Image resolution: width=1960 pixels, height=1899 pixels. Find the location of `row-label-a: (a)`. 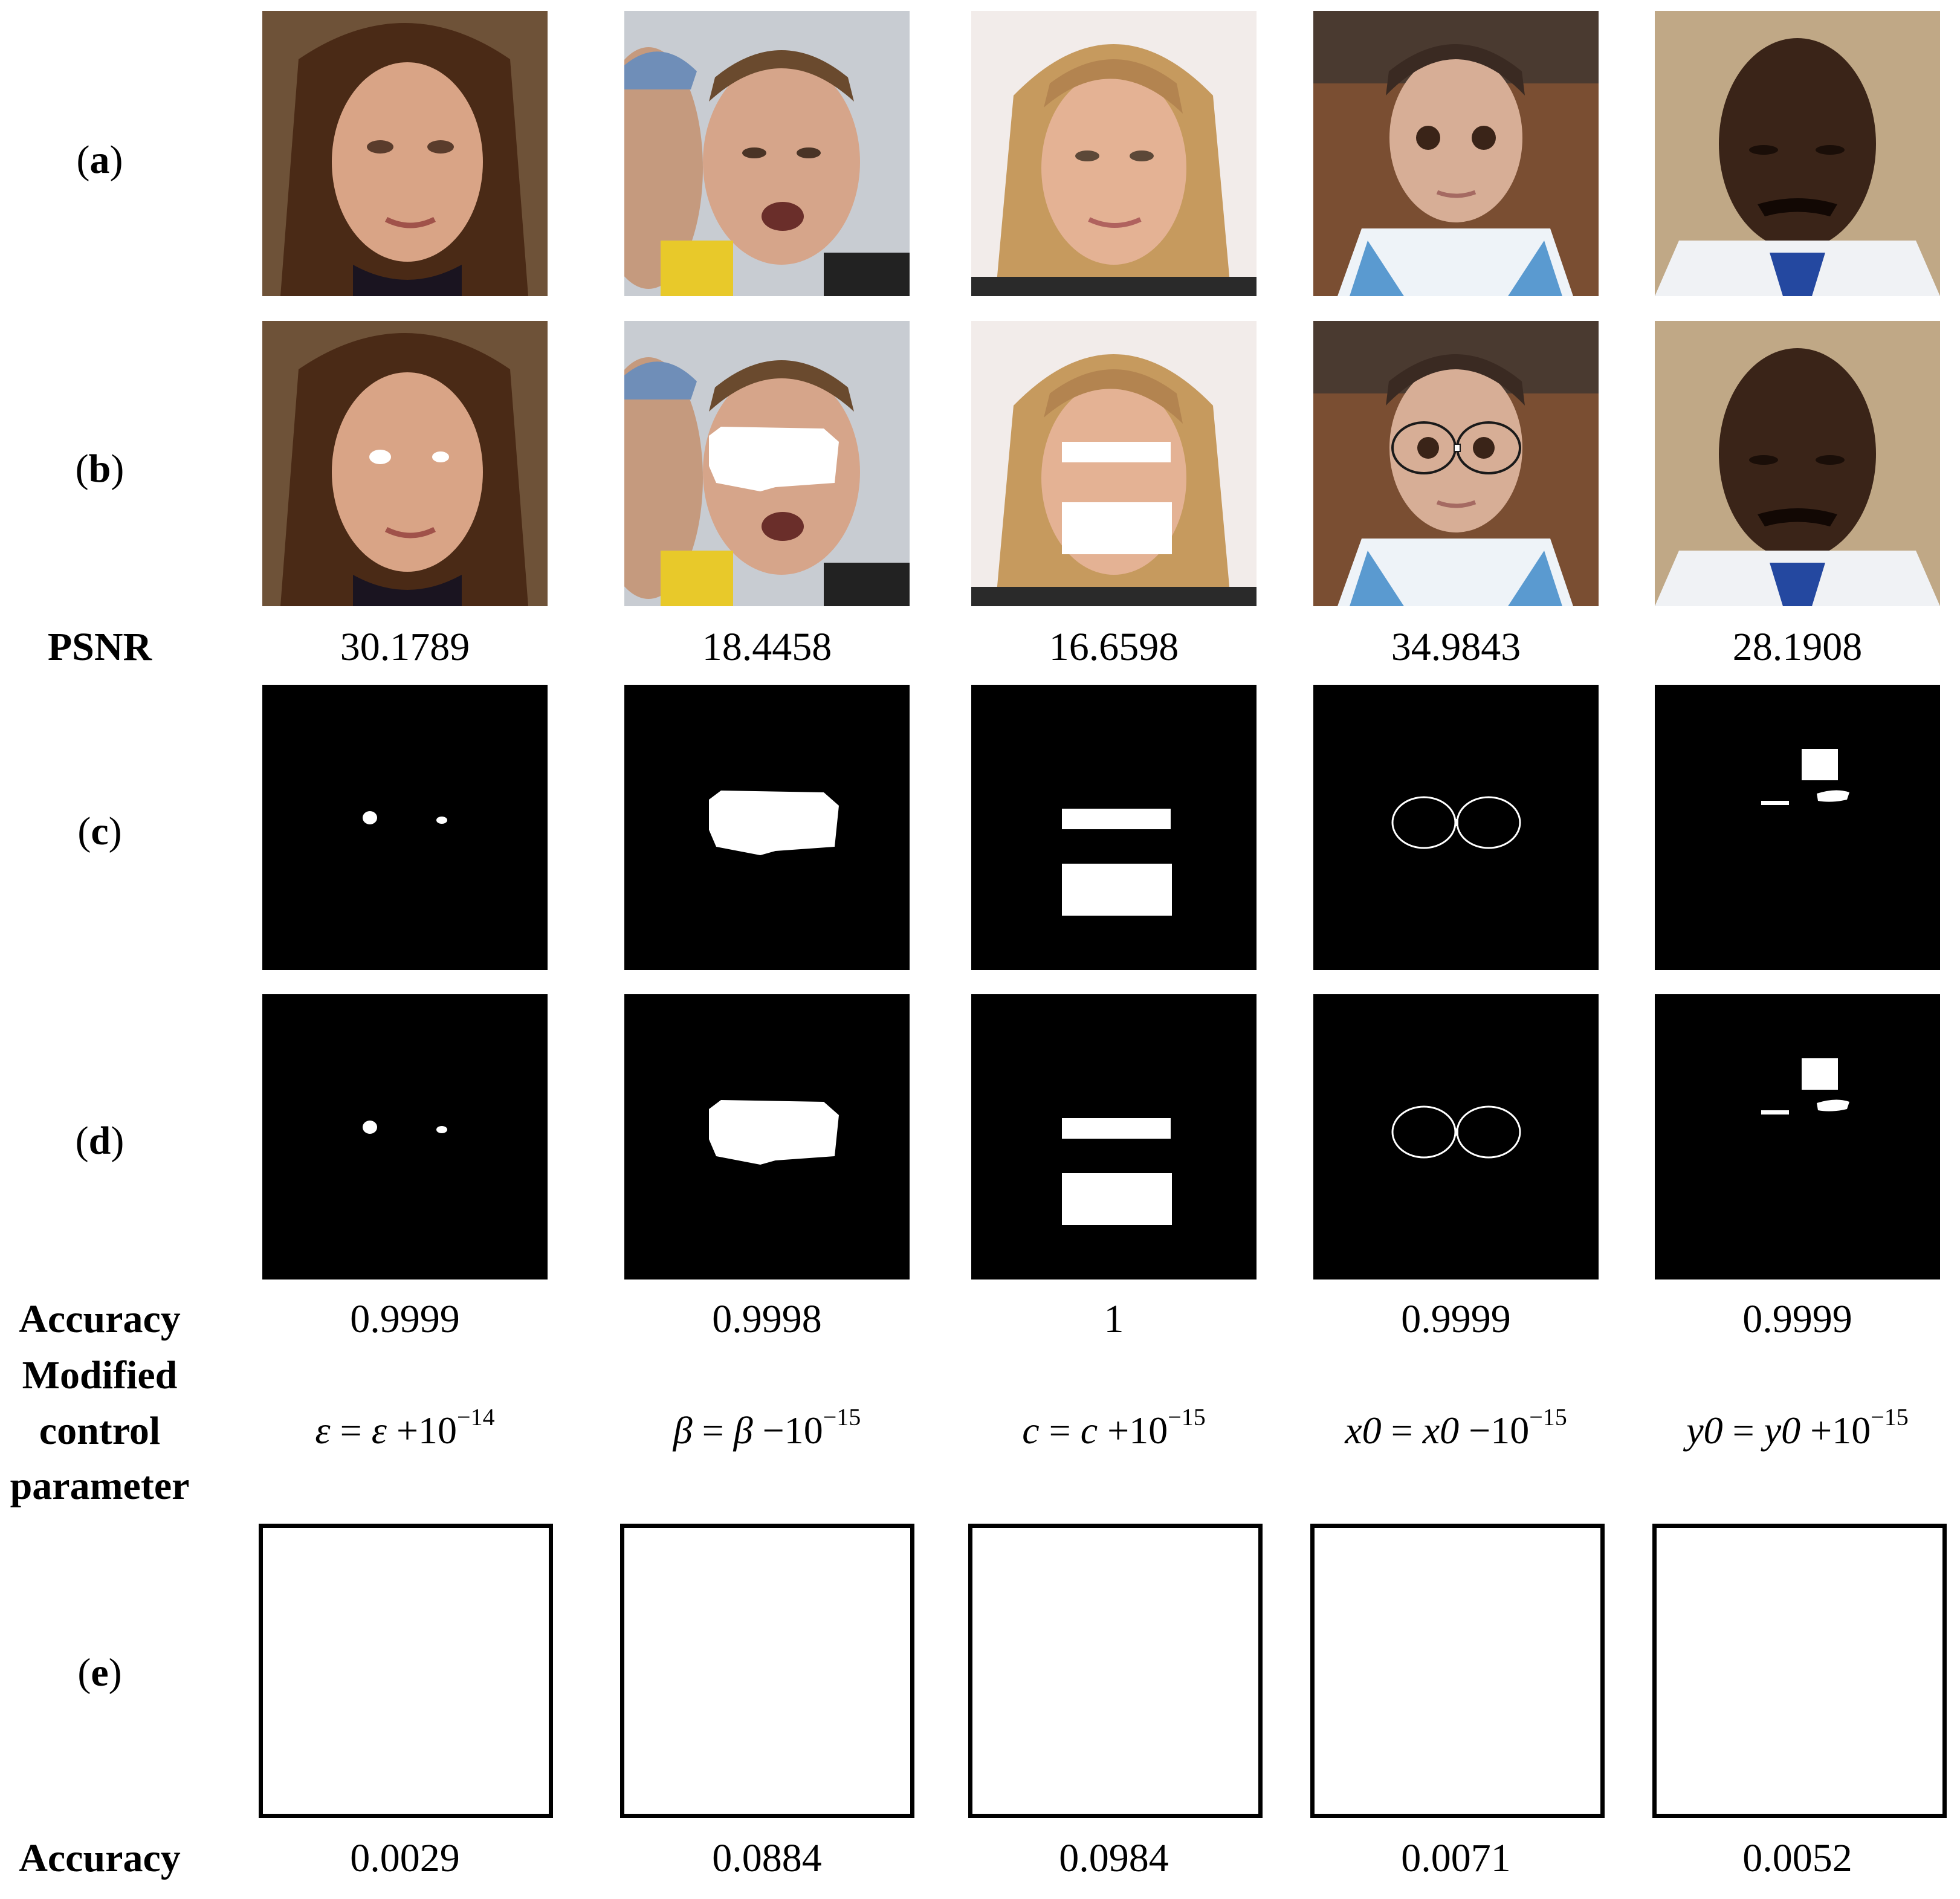

row-label-a: (a) is located at coordinates (99, 160).